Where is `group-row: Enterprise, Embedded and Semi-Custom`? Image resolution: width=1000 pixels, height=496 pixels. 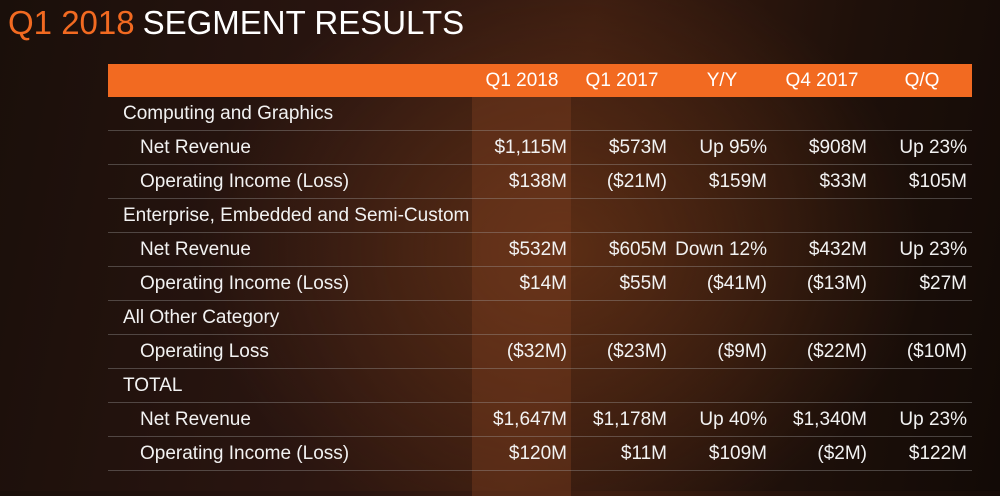 group-row: Enterprise, Embedded and Semi-Custom is located at coordinates (540, 215).